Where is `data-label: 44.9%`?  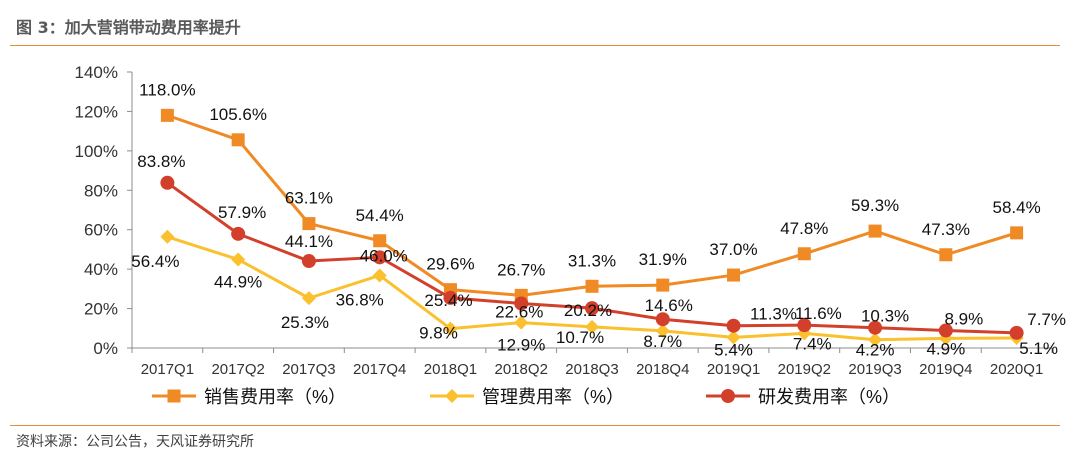
data-label: 44.9% is located at coordinates (238, 281).